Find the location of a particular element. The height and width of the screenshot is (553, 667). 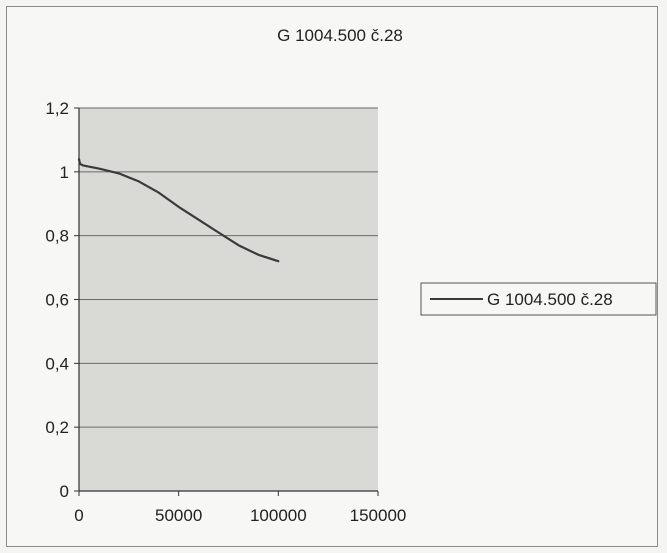

y-tick-label-6: 1,2 is located at coordinates (57, 108).